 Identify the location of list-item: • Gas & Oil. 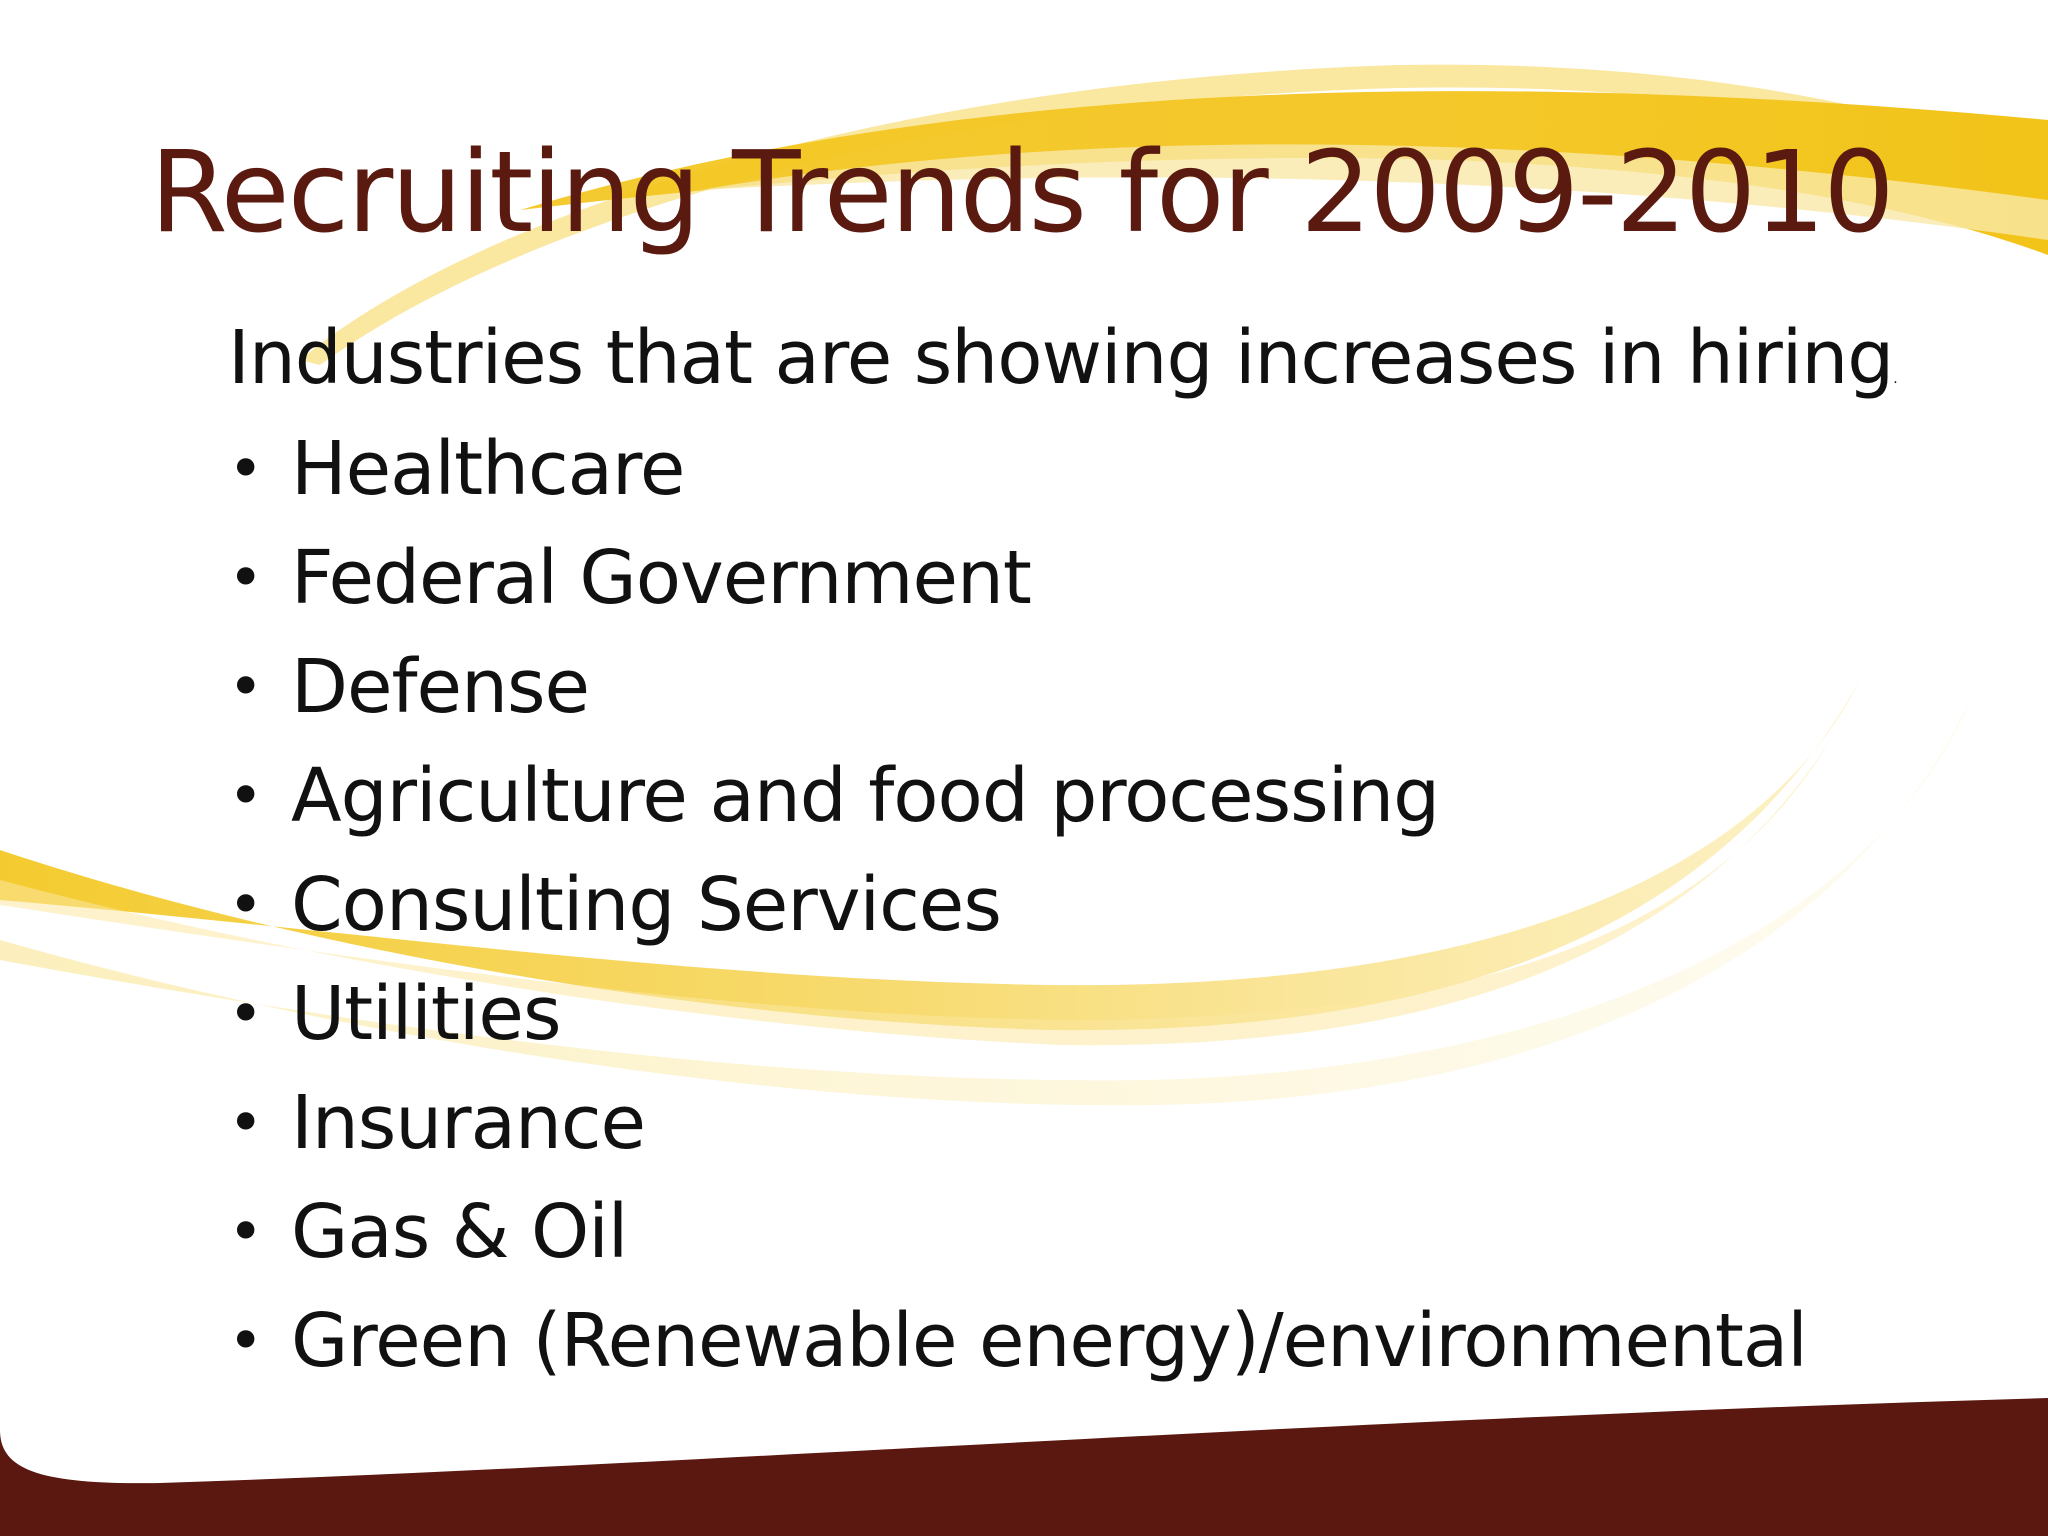
(1017, 1231).